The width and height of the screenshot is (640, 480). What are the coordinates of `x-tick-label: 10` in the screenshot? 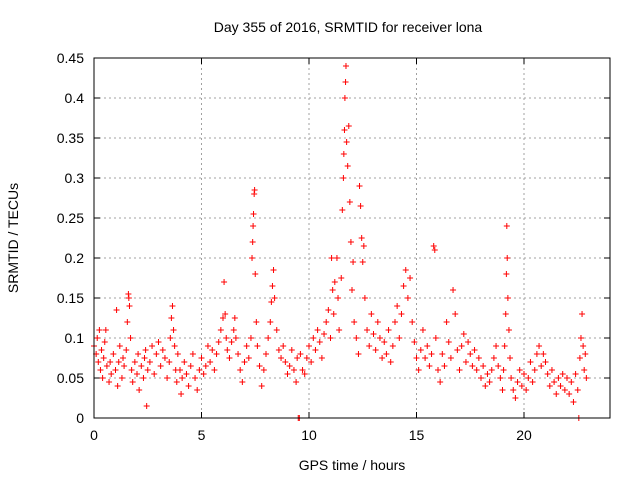 It's located at (309, 435).